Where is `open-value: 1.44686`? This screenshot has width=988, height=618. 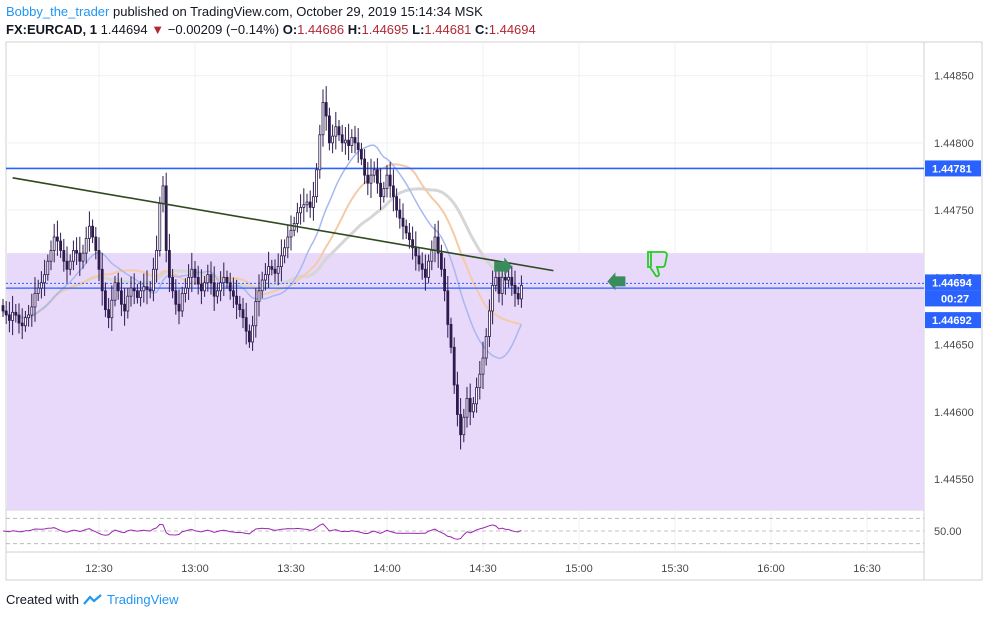 open-value: 1.44686 is located at coordinates (321, 29).